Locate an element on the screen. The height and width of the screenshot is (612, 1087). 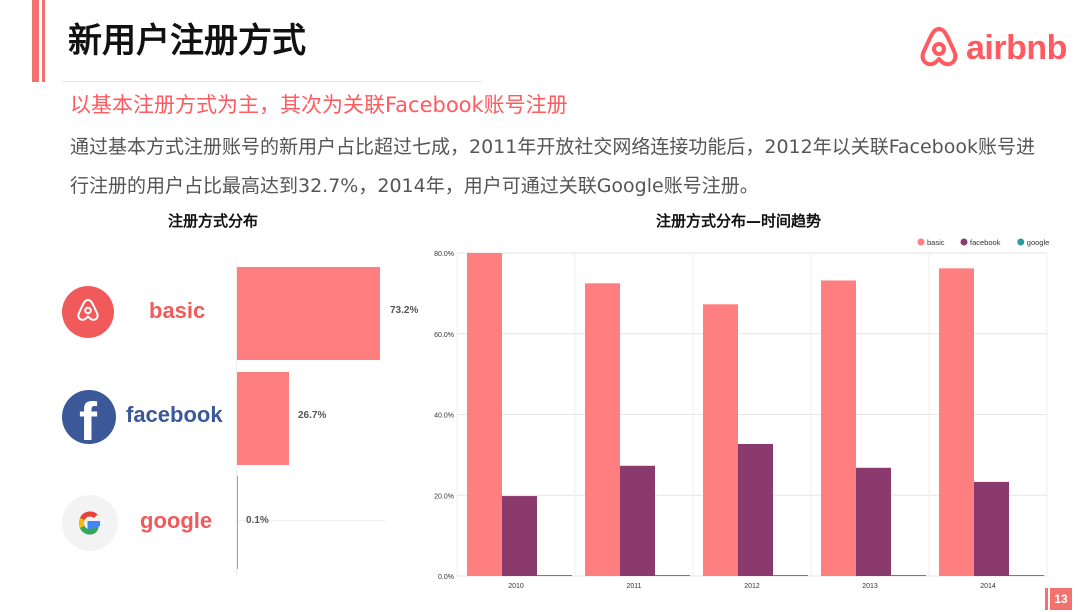
airbnb-logo: airbnb is located at coordinates (992, 48).